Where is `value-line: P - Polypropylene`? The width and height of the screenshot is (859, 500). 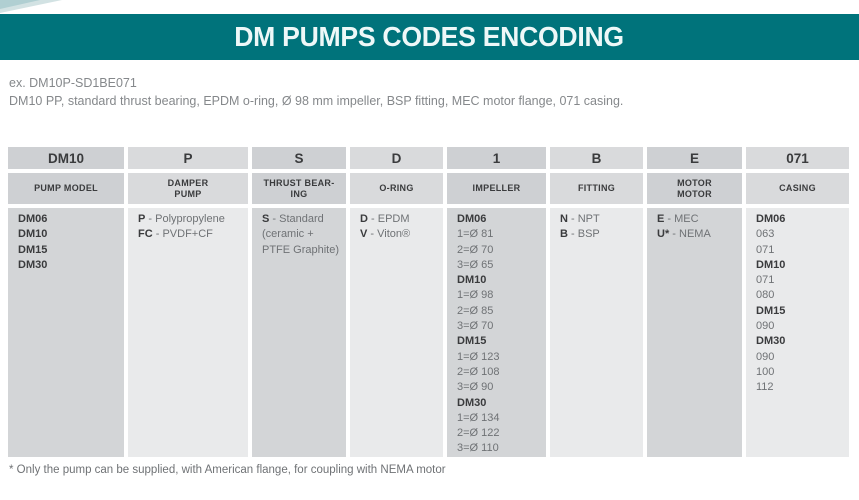
value-line: P - Polypropylene is located at coordinates (181, 219).